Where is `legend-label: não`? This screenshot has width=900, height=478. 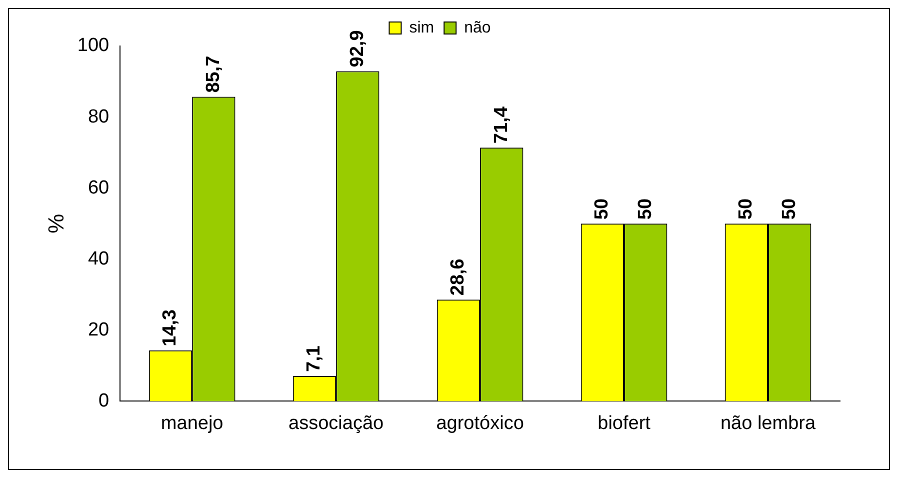
legend-label: não is located at coordinates (477, 27).